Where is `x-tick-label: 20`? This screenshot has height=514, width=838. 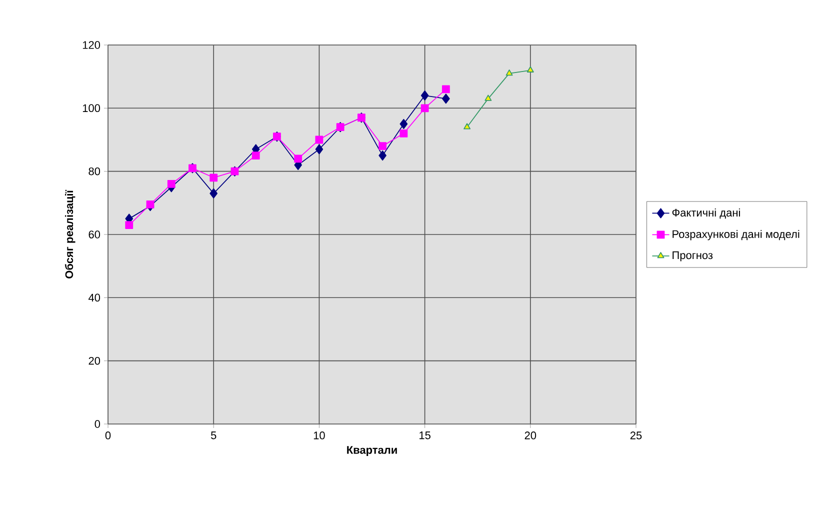
x-tick-label: 20 is located at coordinates (530, 436).